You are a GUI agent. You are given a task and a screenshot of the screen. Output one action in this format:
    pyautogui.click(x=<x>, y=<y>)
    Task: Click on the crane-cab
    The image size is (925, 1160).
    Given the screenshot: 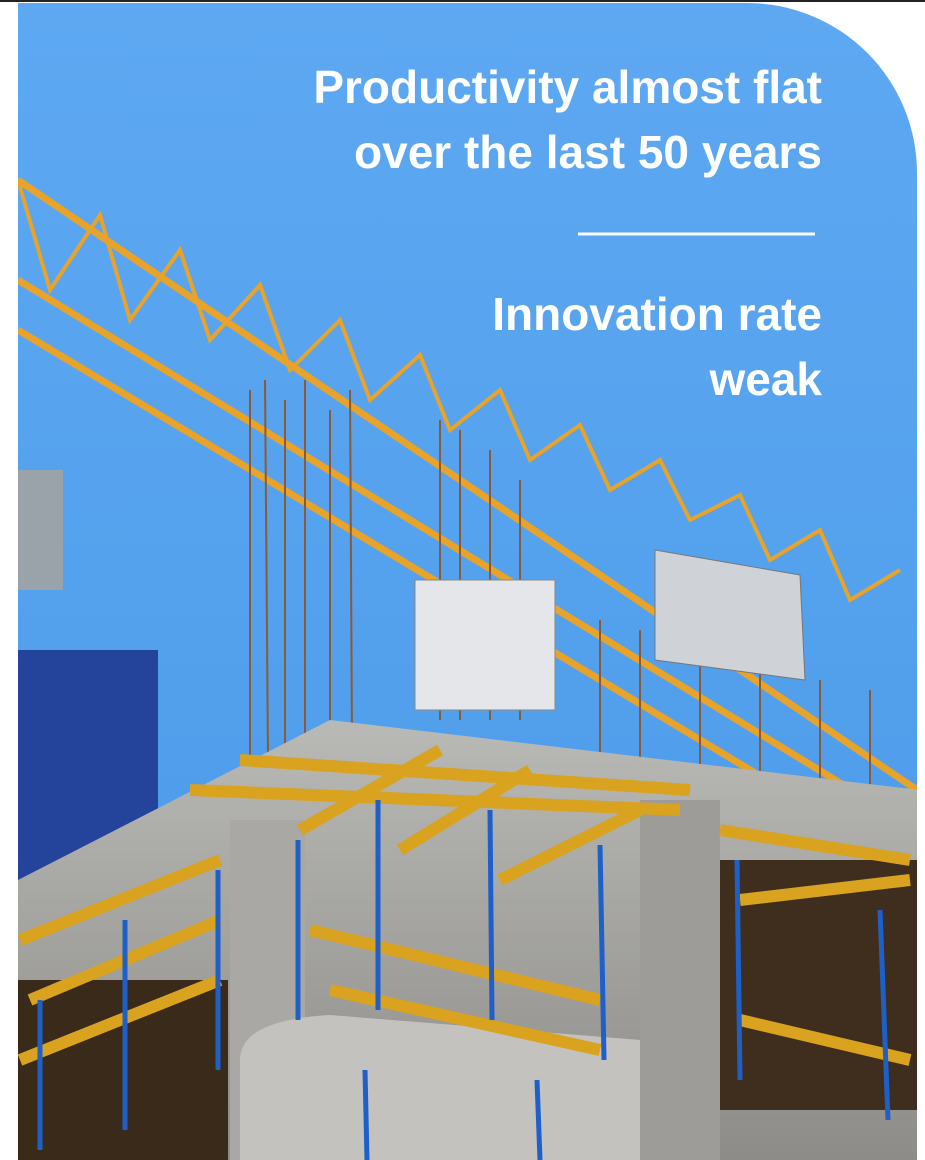 What is the action you would take?
    pyautogui.click(x=485, y=645)
    